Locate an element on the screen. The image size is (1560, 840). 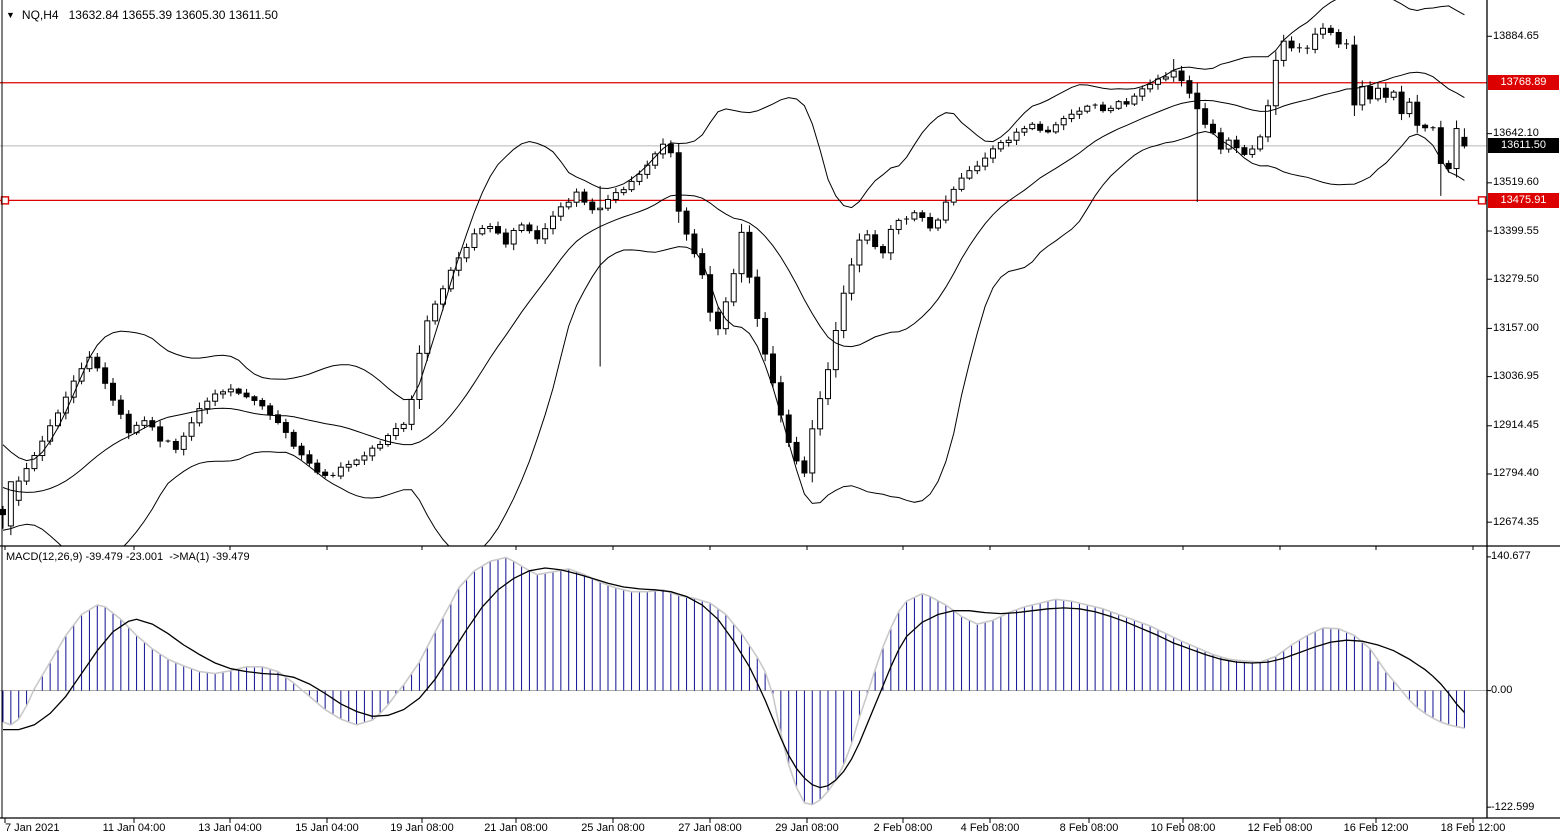
time-axis-label: 11 Jan 04:00 is located at coordinates (134, 828).